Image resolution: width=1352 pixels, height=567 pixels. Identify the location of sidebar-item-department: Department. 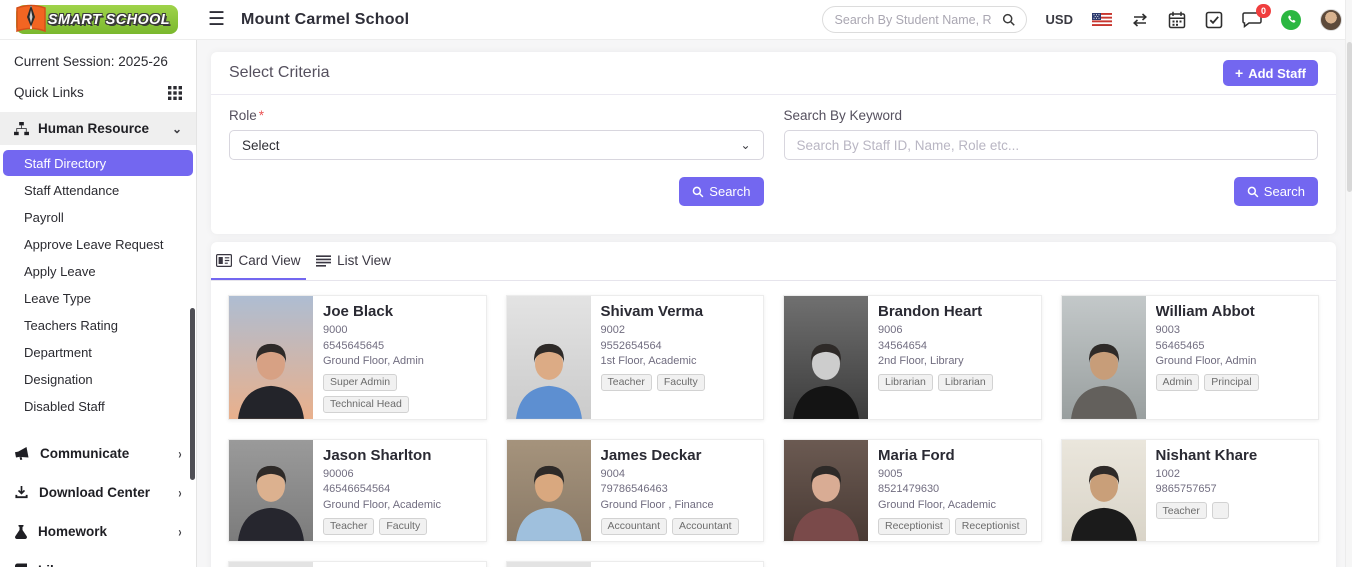
(58, 352).